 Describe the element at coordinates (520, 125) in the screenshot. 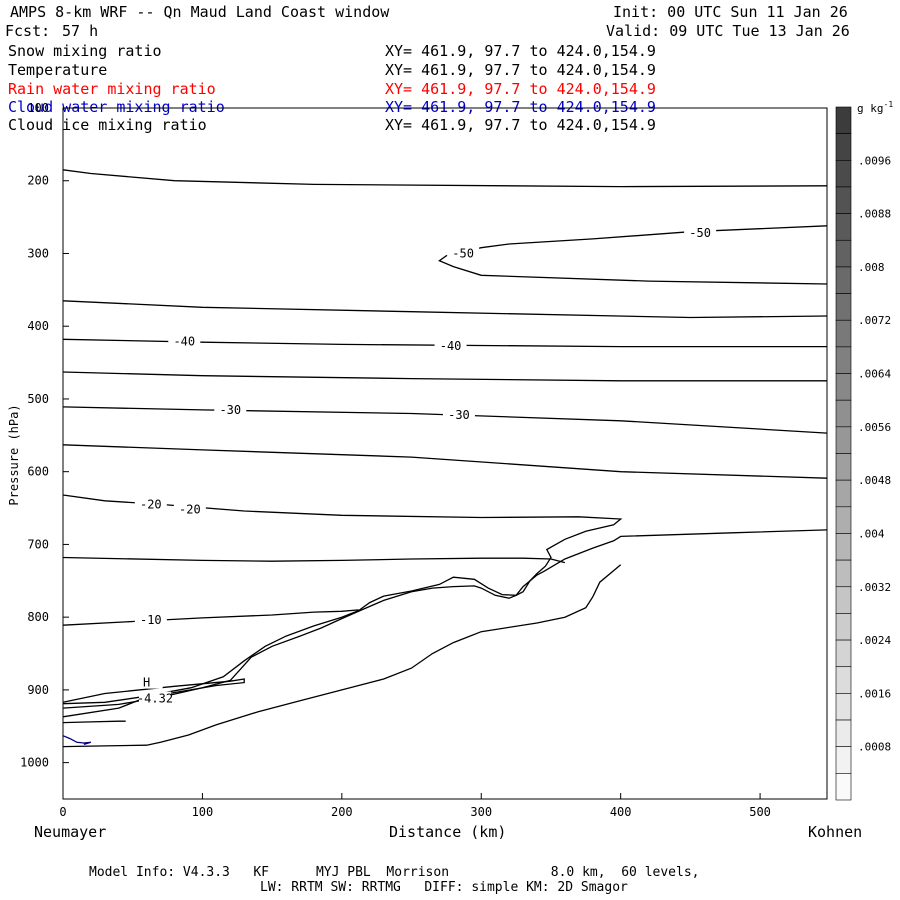

I see `legend-cloud-ice-xy: XY= 461.9, 97.7 to 424.0,154.9` at that location.